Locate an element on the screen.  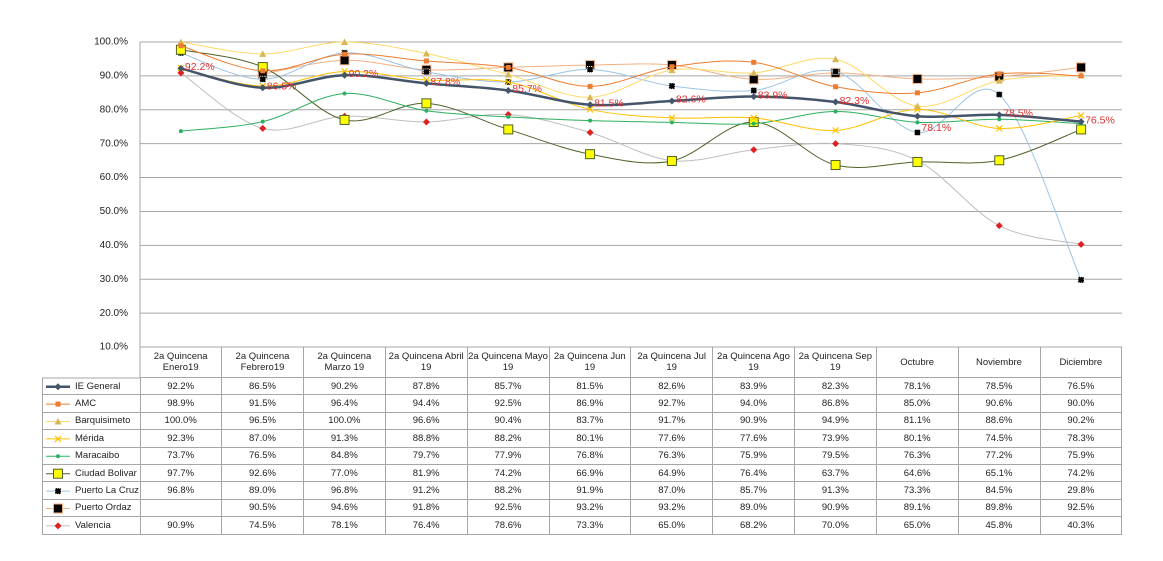
table-cell: 84.5% is located at coordinates (999, 491).